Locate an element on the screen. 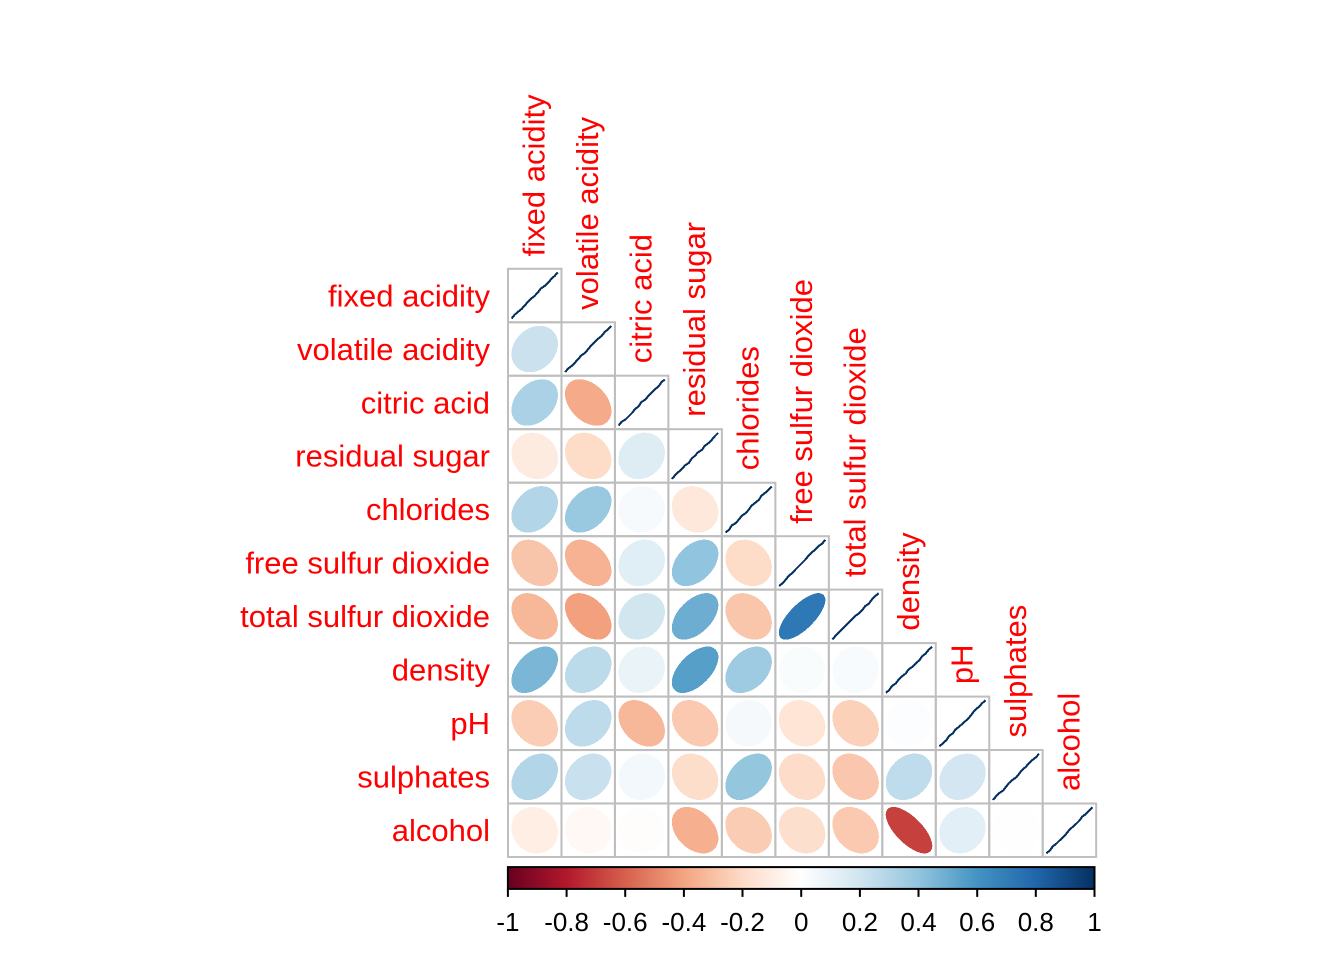 This screenshot has height=960, width=1344. svg-text: 0.8 is located at coordinates (1036, 922).